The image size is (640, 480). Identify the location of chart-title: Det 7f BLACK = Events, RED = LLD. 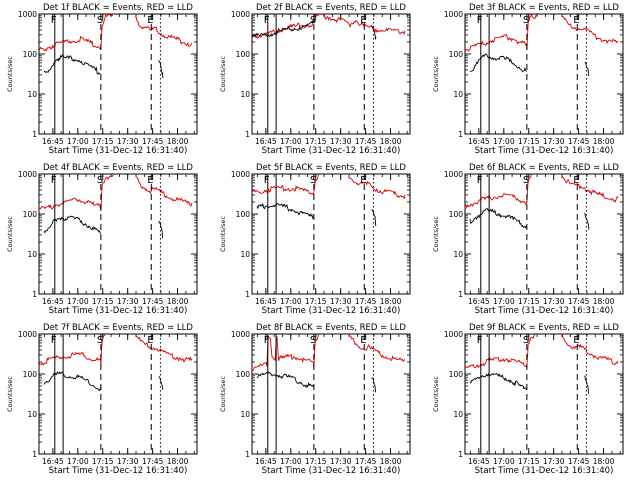
(118, 328).